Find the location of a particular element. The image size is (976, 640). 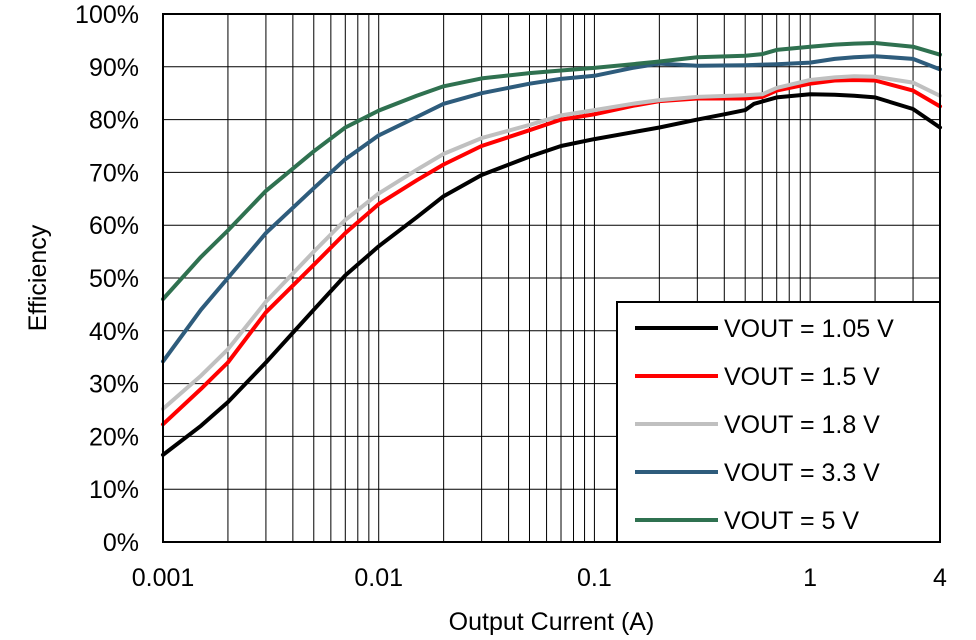

x-tick-label: 4 is located at coordinates (940, 578).